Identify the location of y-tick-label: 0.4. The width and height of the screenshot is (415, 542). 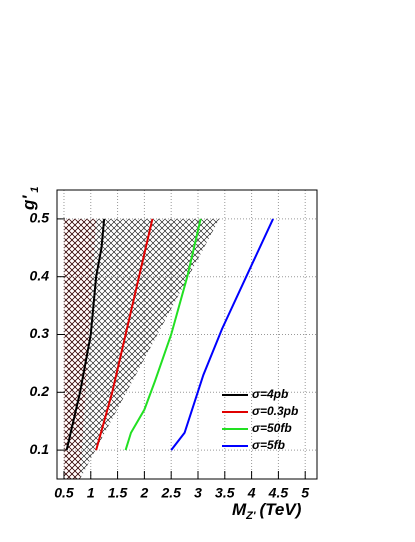
(40, 275).